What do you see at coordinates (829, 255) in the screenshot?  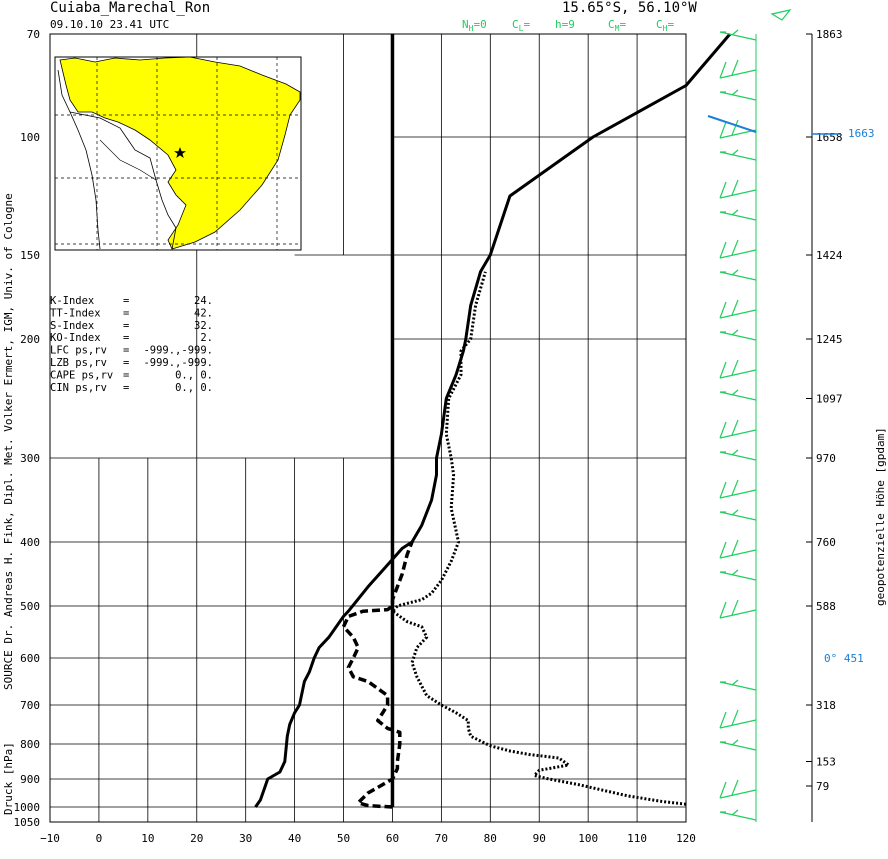 I see `height-label: 1424` at bounding box center [829, 255].